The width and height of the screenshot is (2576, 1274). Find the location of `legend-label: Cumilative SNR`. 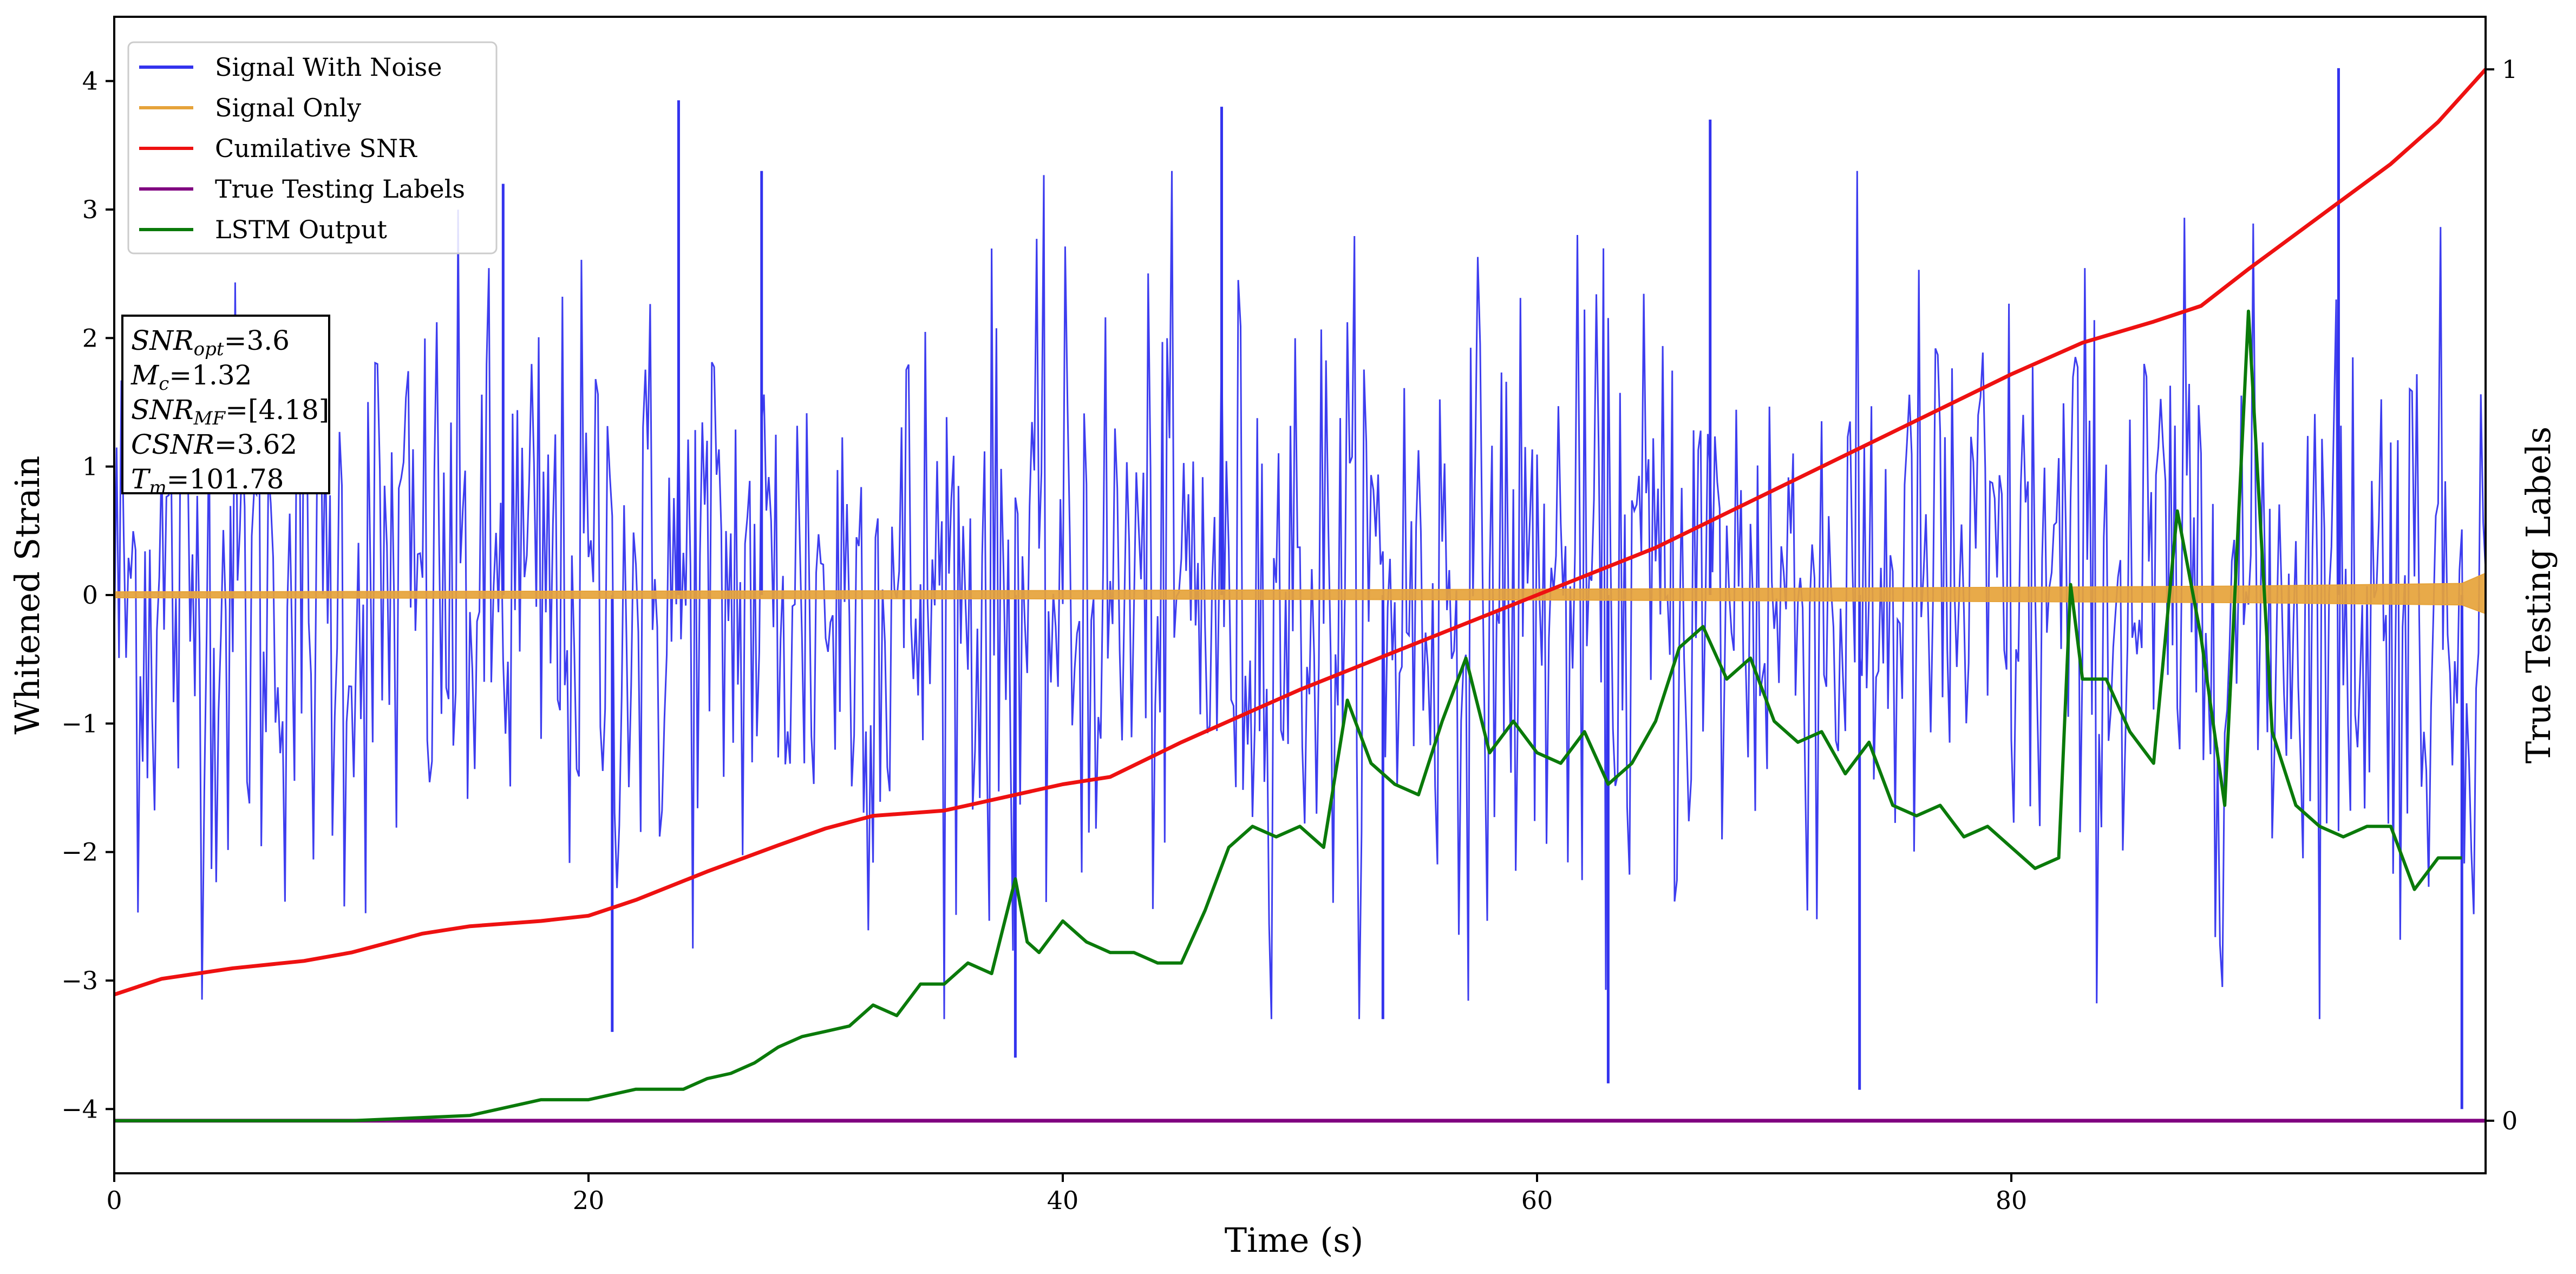

legend-label: Cumilative SNR is located at coordinates (316, 148).